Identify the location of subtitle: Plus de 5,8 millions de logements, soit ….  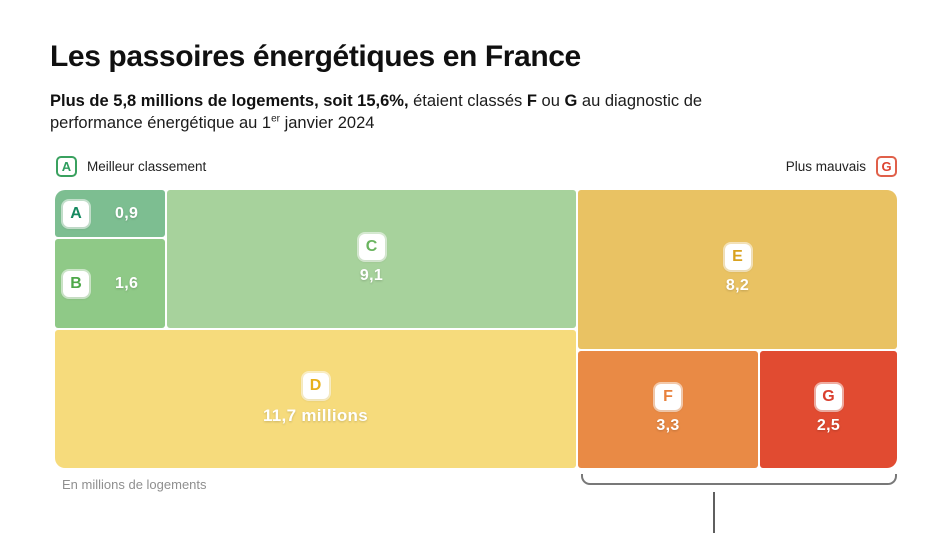
(420, 112).